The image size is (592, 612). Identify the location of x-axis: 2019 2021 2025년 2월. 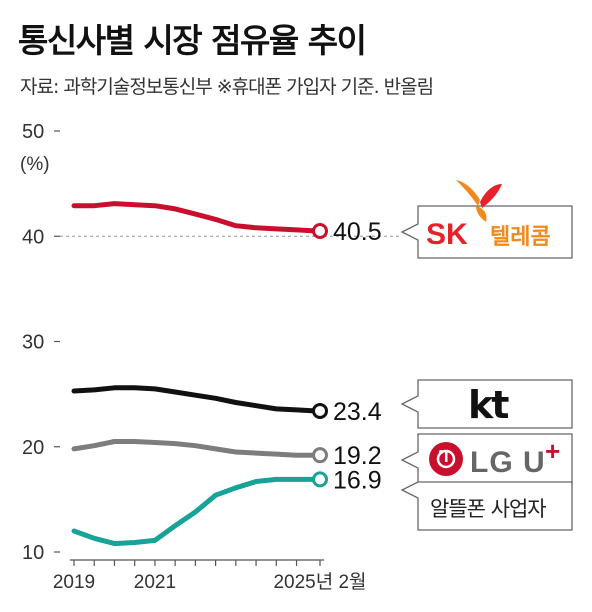
(210, 576).